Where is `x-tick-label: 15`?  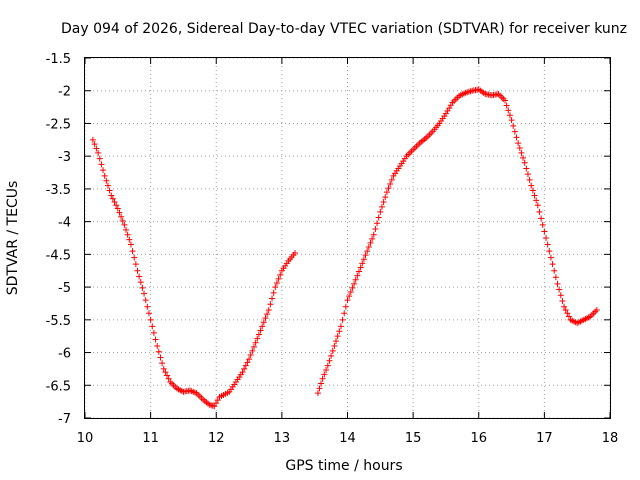
x-tick-label: 15 is located at coordinates (413, 438).